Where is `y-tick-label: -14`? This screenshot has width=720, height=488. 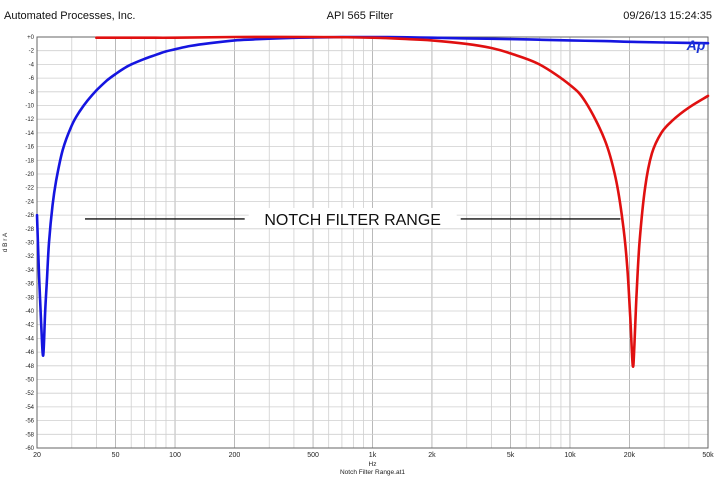 y-tick-label: -14 is located at coordinates (29, 134).